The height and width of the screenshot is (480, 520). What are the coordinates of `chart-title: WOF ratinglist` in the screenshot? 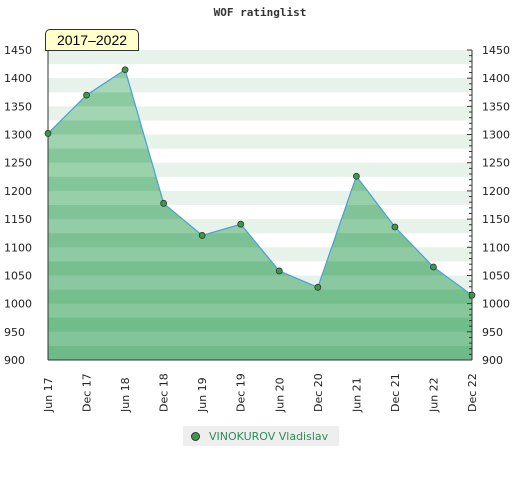 It's located at (260, 12).